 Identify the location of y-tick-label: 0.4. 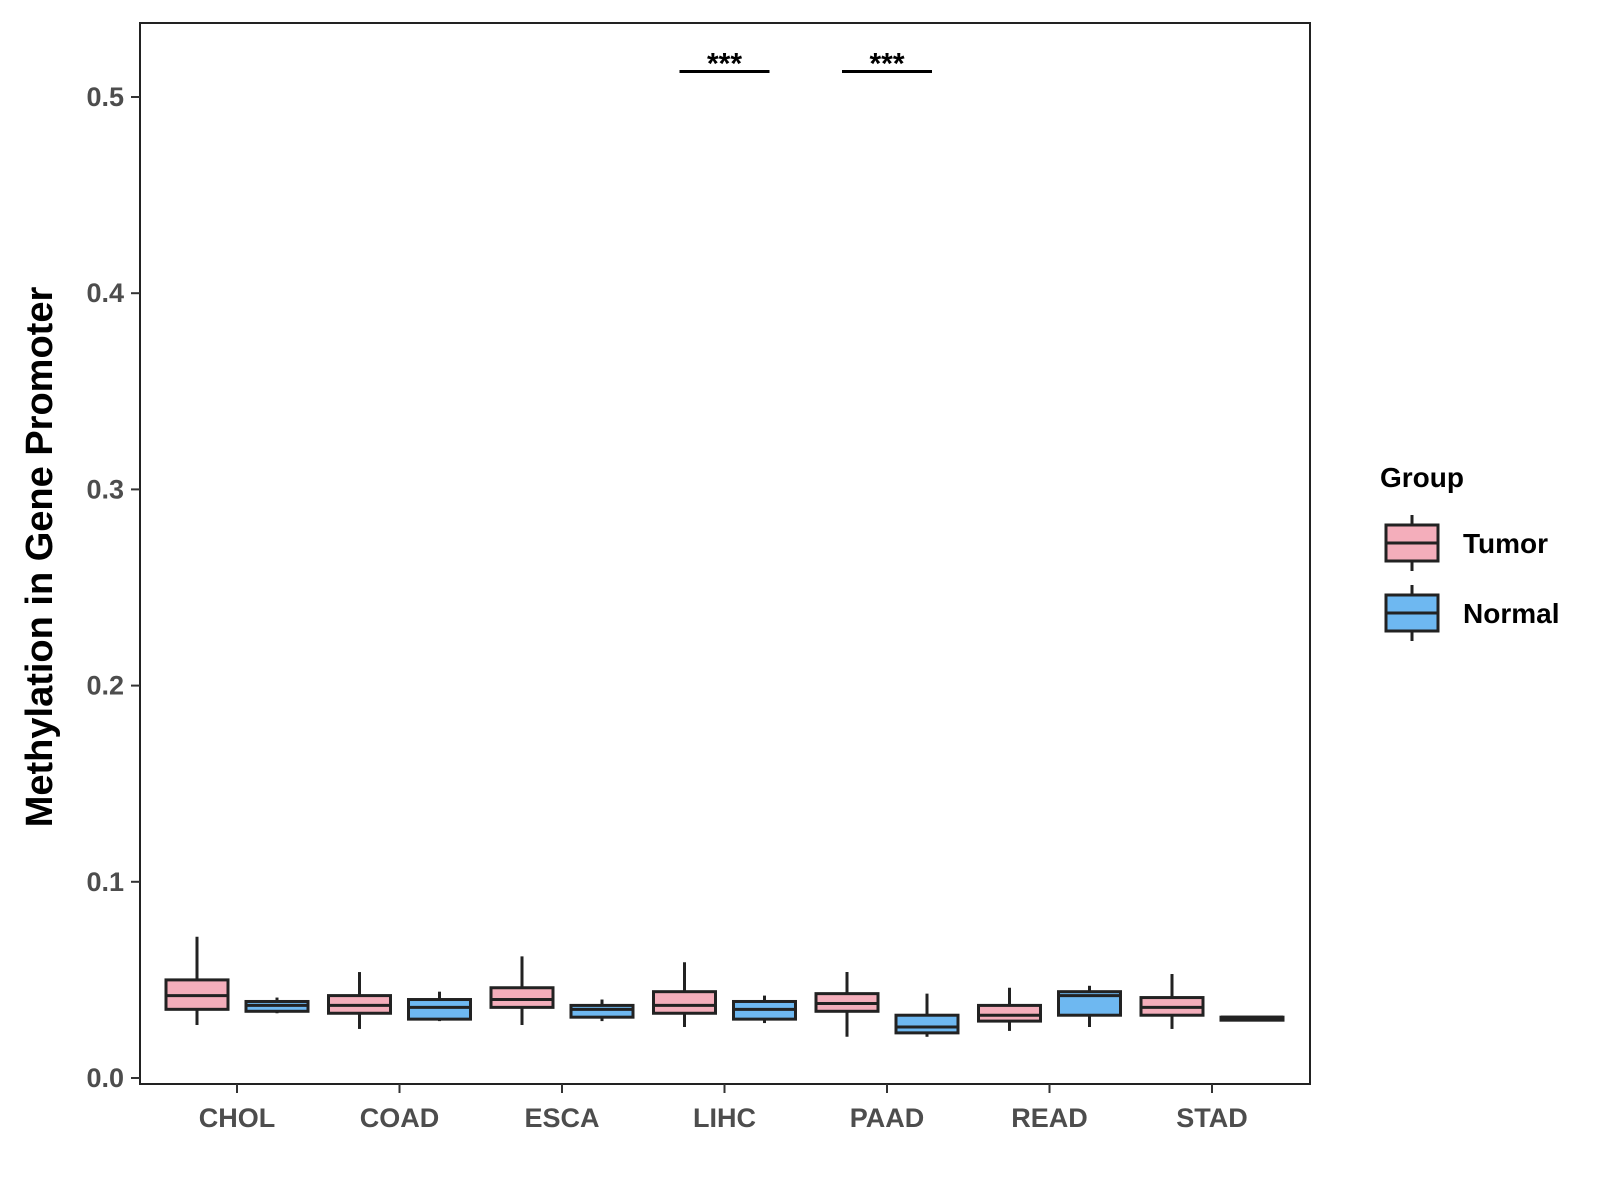
(105, 293).